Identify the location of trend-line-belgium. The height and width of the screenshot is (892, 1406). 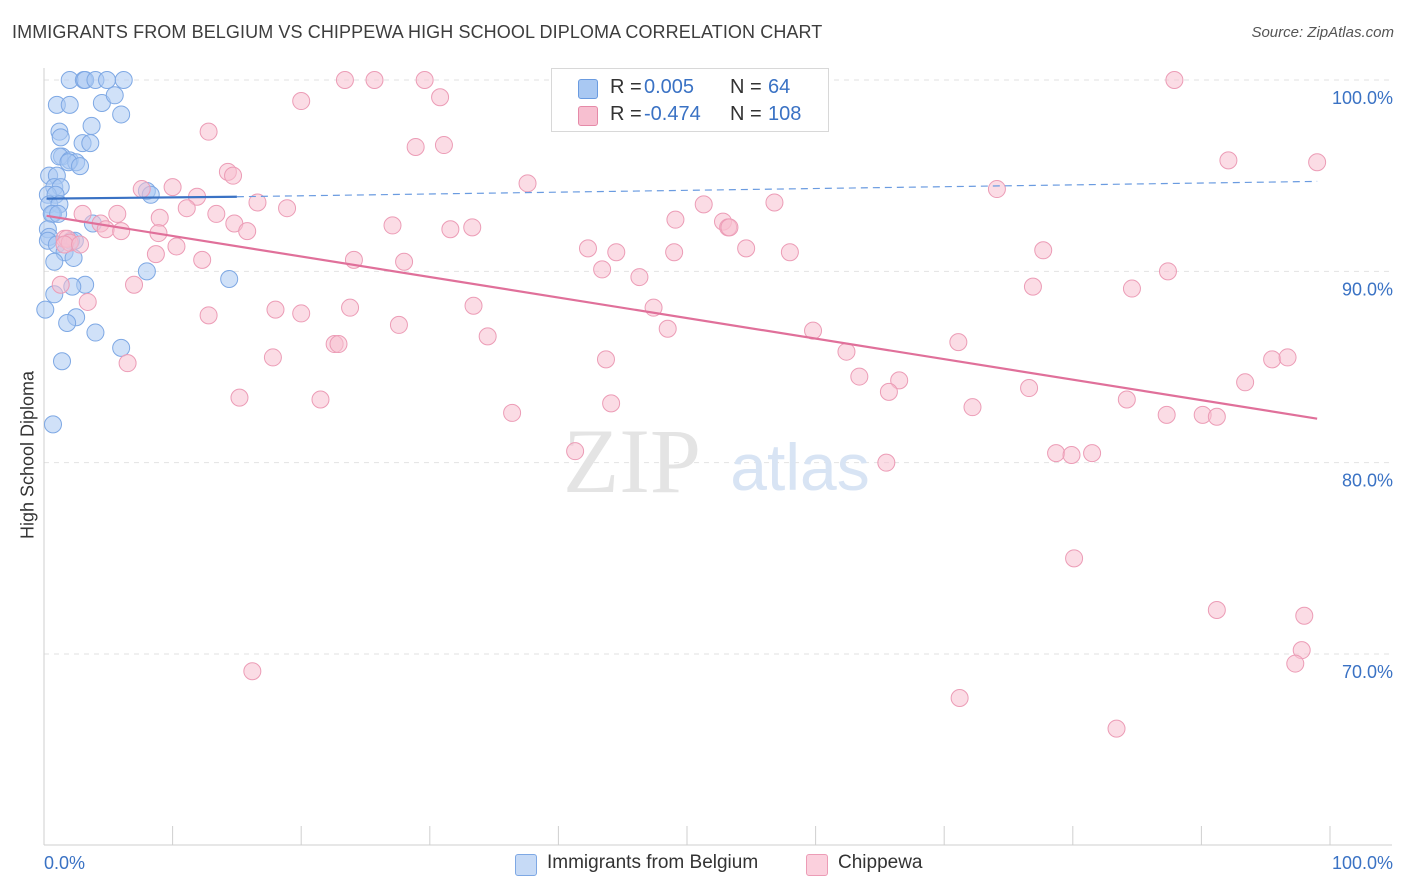
(141, 197).